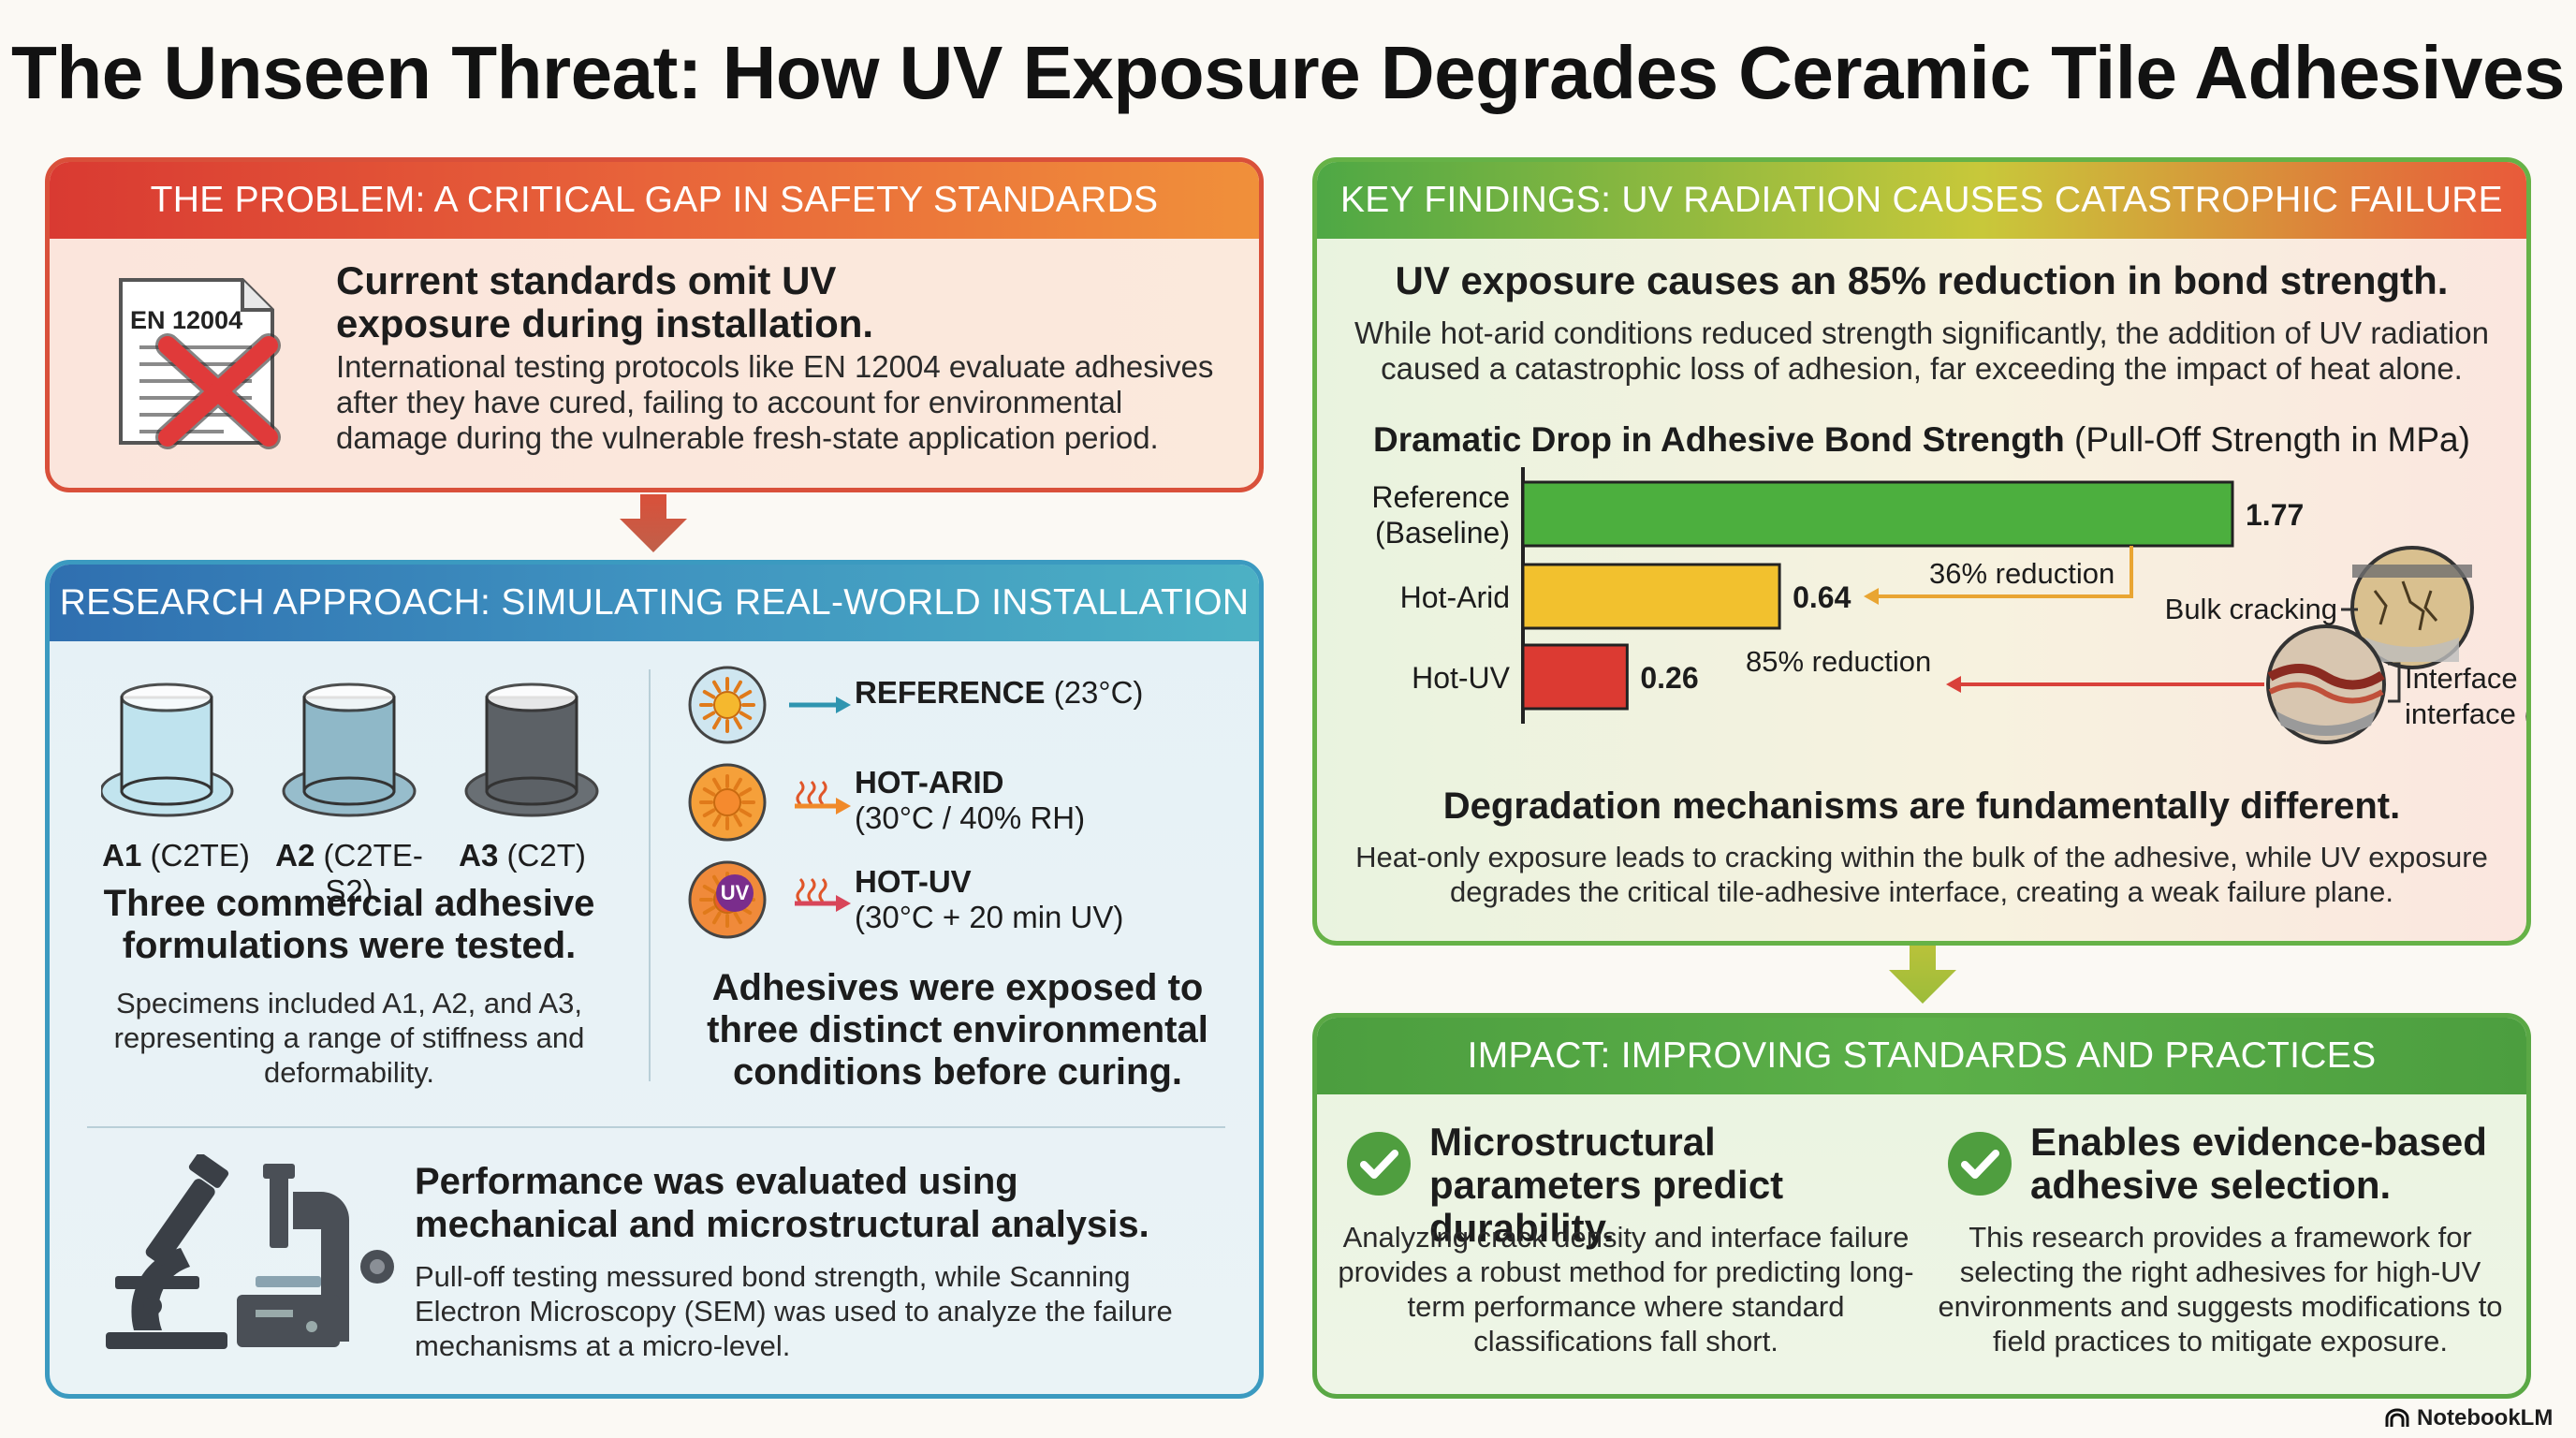  I want to click on condition-reference: REFERENCE (23°C), so click(999, 692).